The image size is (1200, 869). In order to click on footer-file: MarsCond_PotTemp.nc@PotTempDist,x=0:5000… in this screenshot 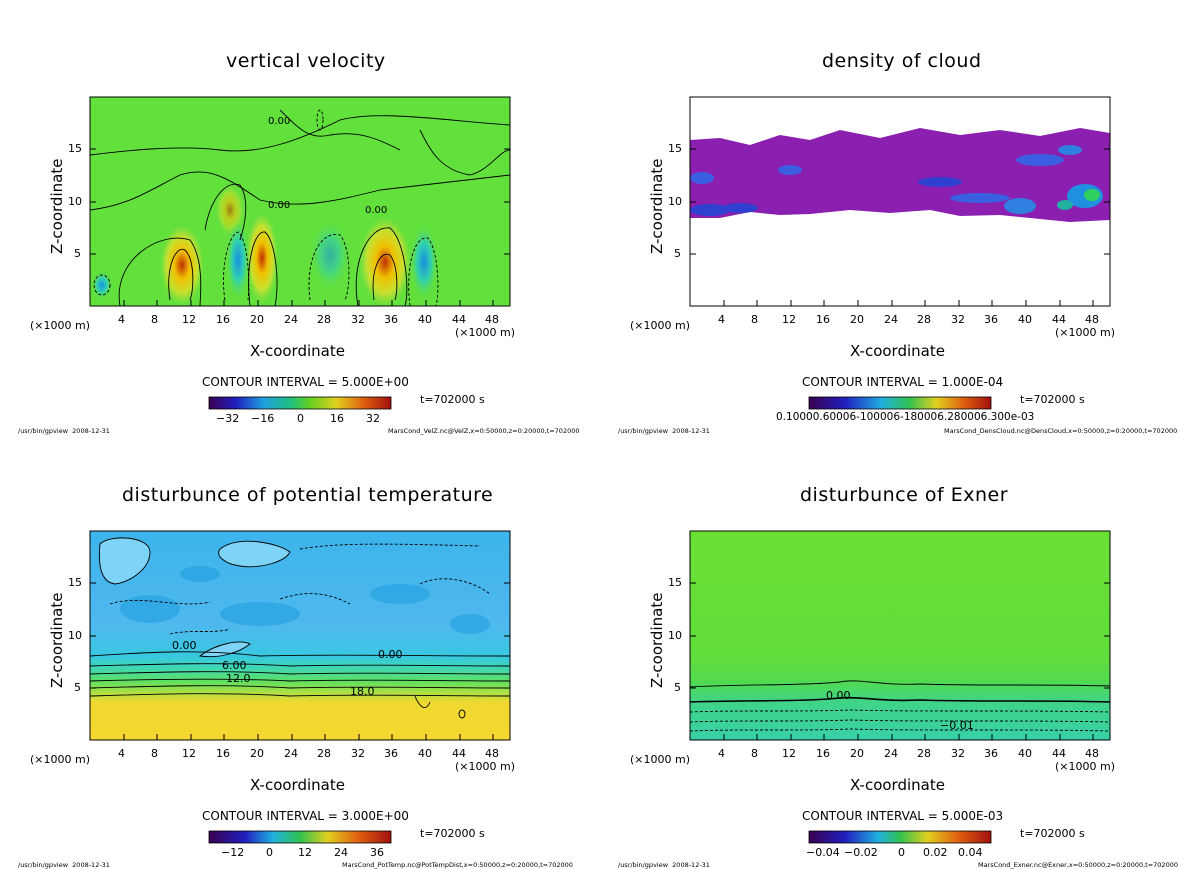, I will do `click(457, 865)`.